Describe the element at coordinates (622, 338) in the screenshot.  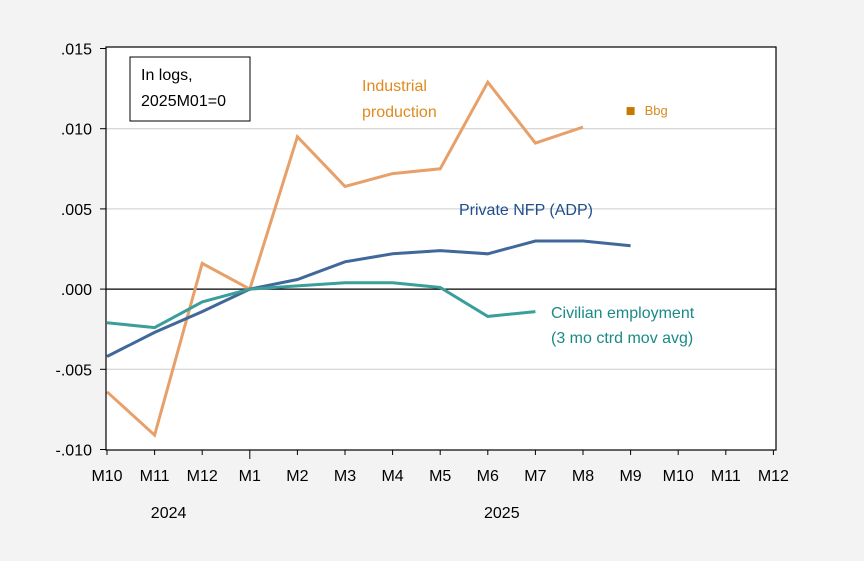
I see `series-label: (3 mo ctrd mov avg)` at that location.